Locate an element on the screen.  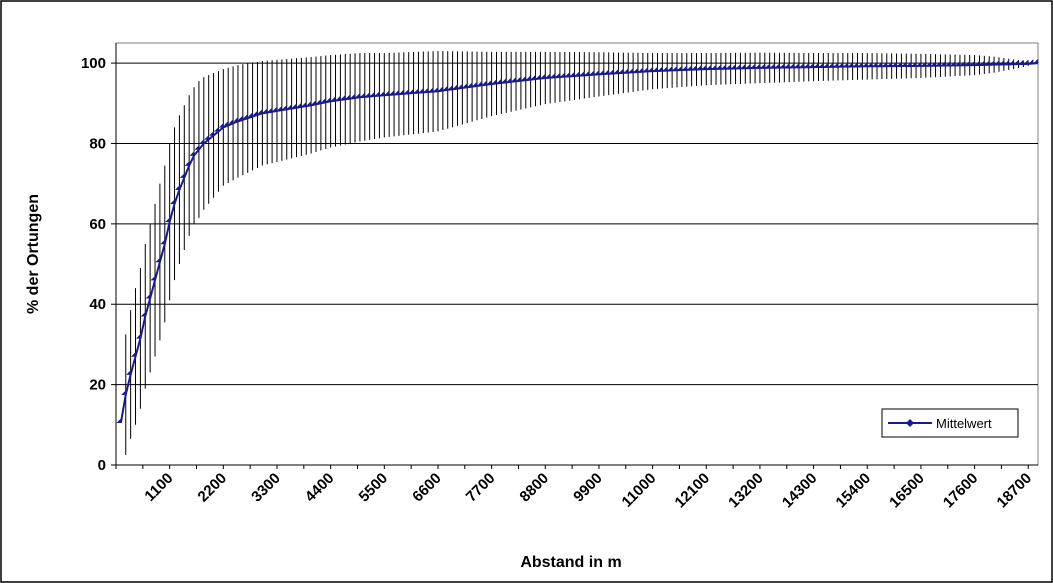
y-tick-label: 100 is located at coordinates (93, 63).